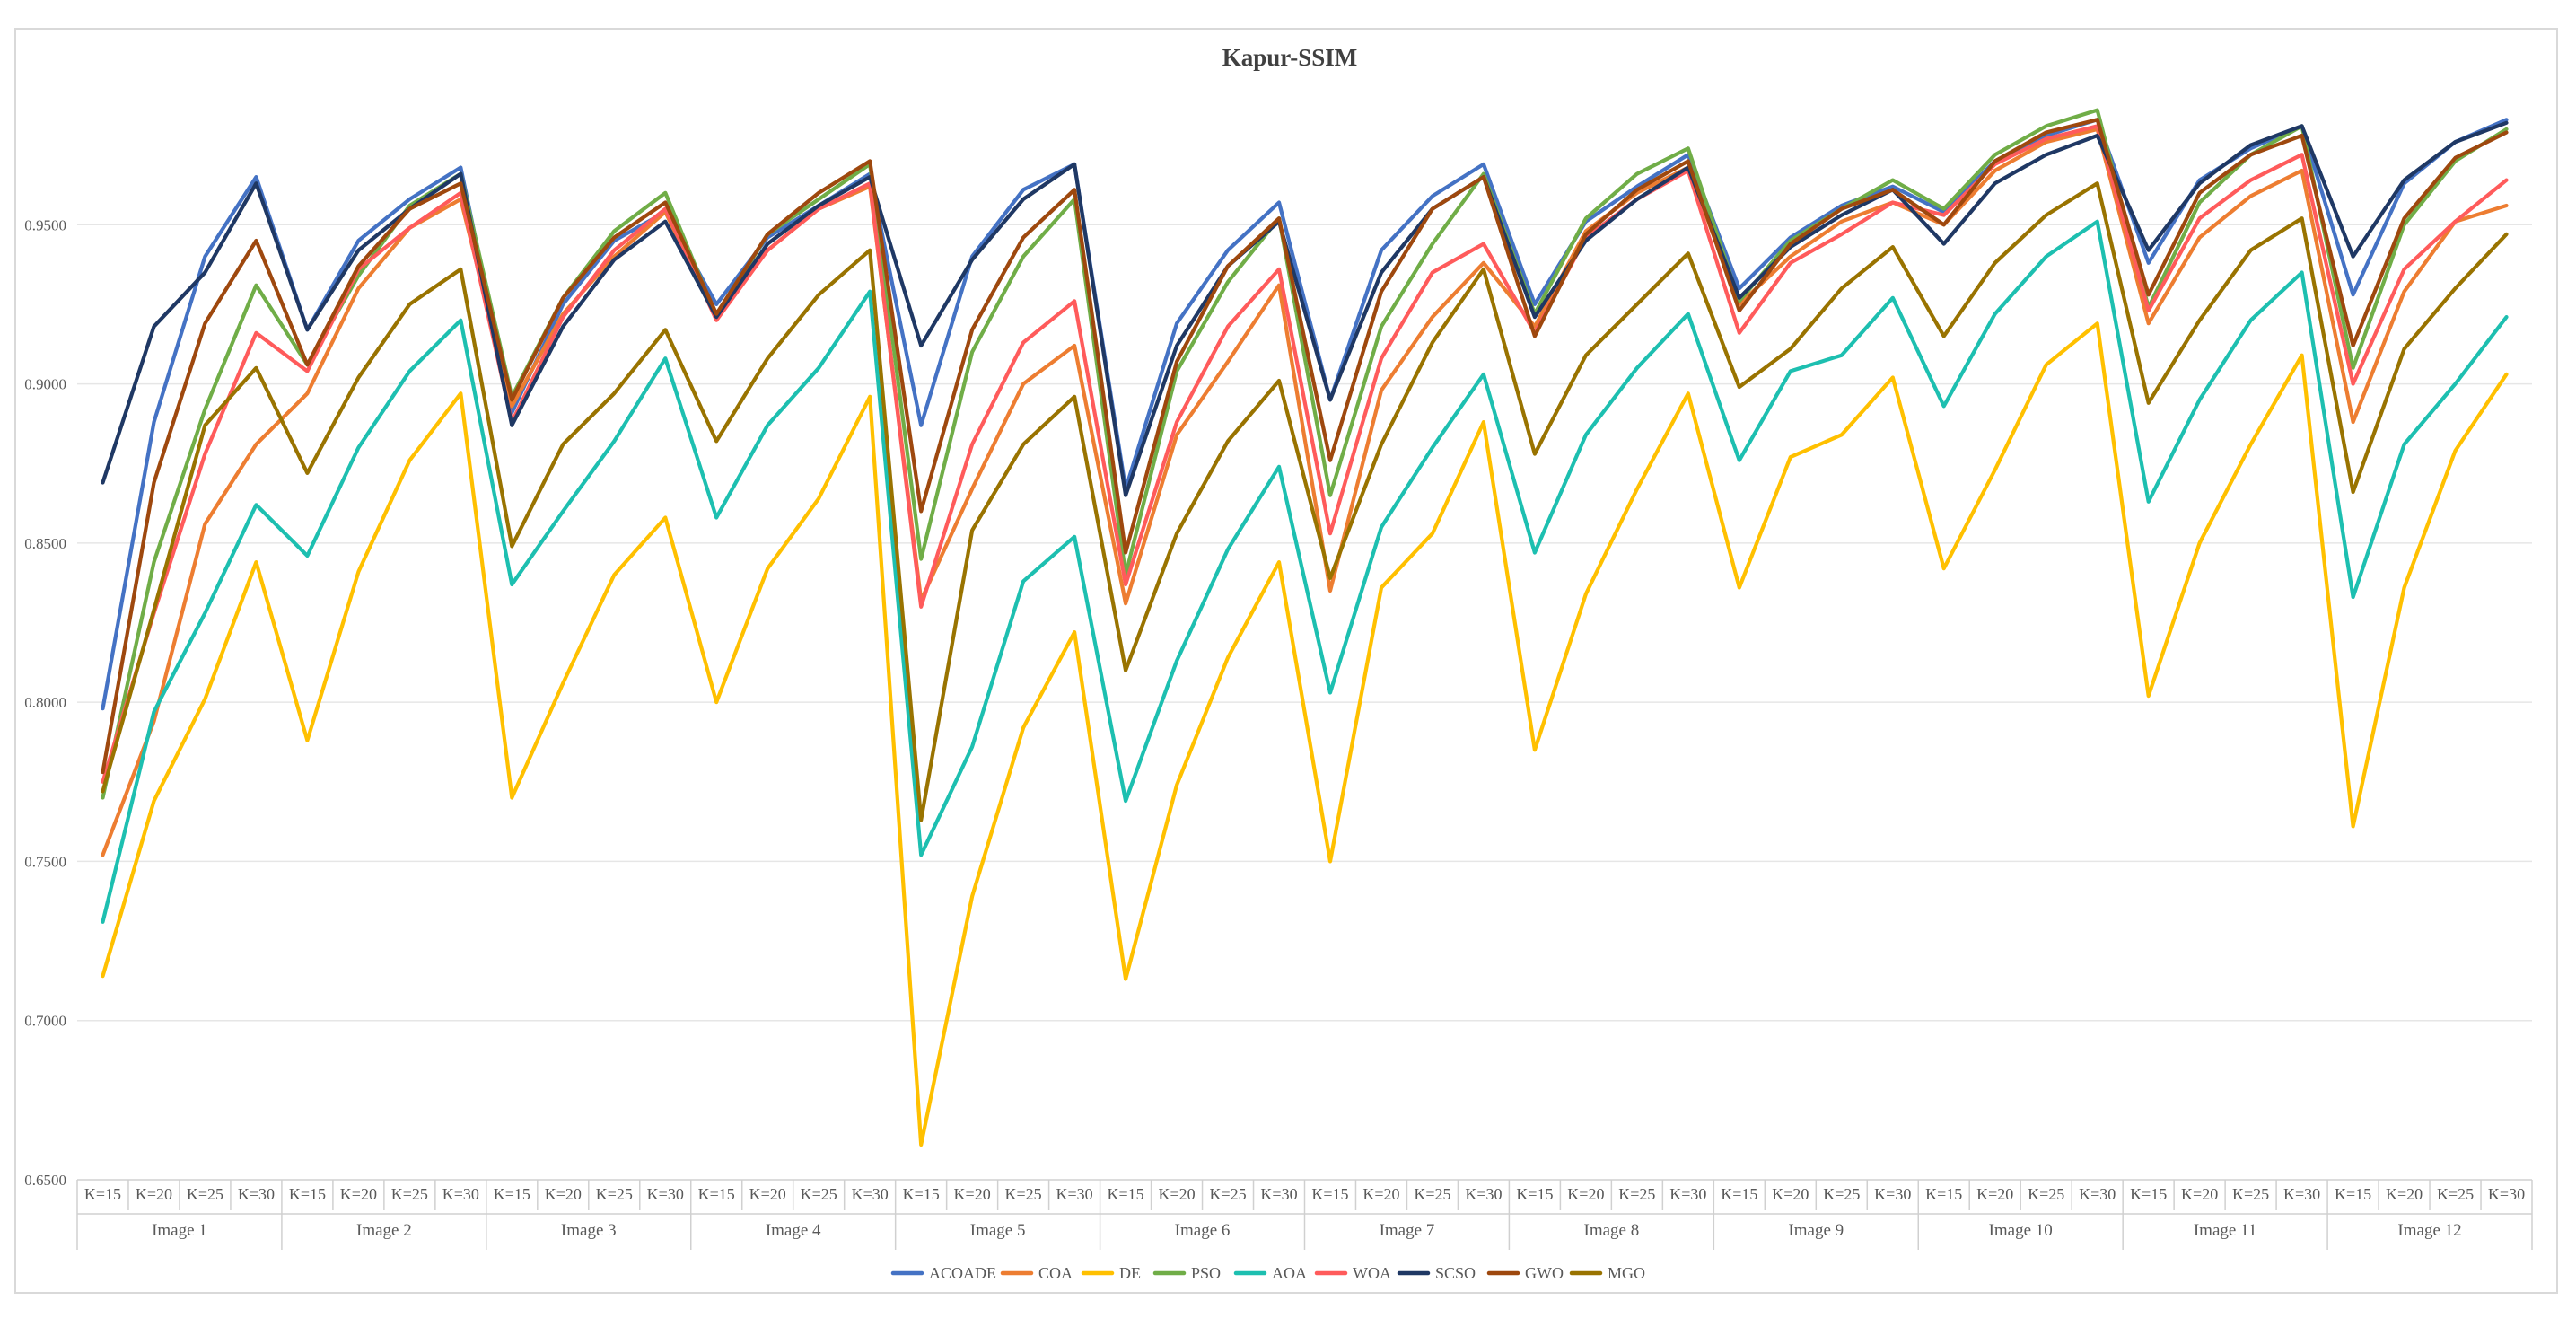 This screenshot has height=1318, width=2576. I want to click on y-tick-label: 0.9000, so click(45, 385).